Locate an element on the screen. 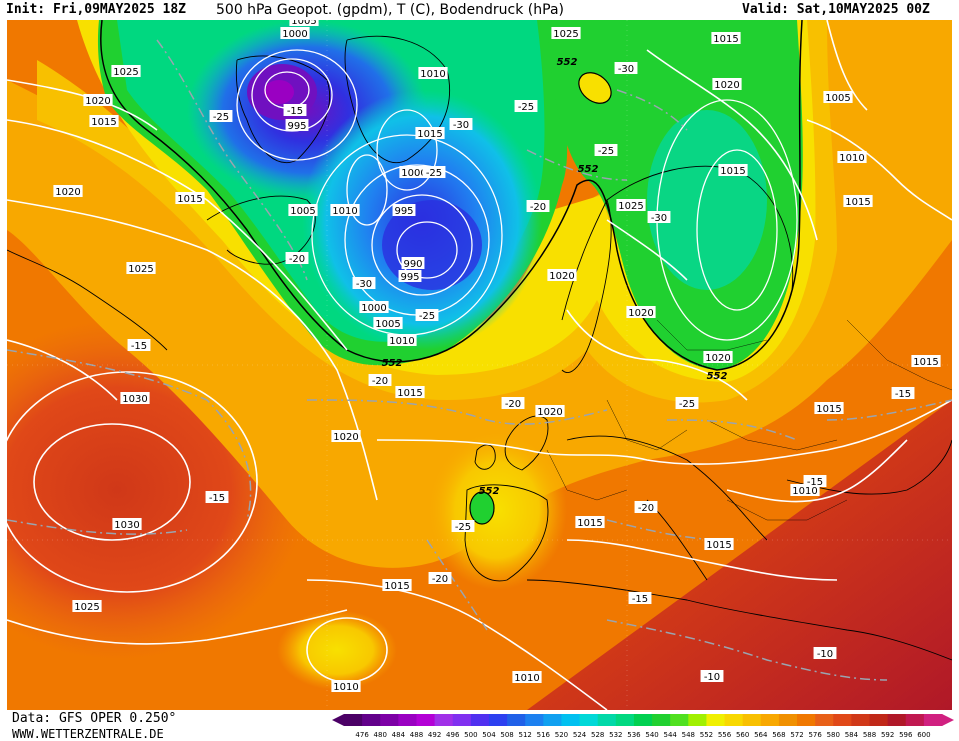  temperature-label-text: -10 is located at coordinates (825, 654).